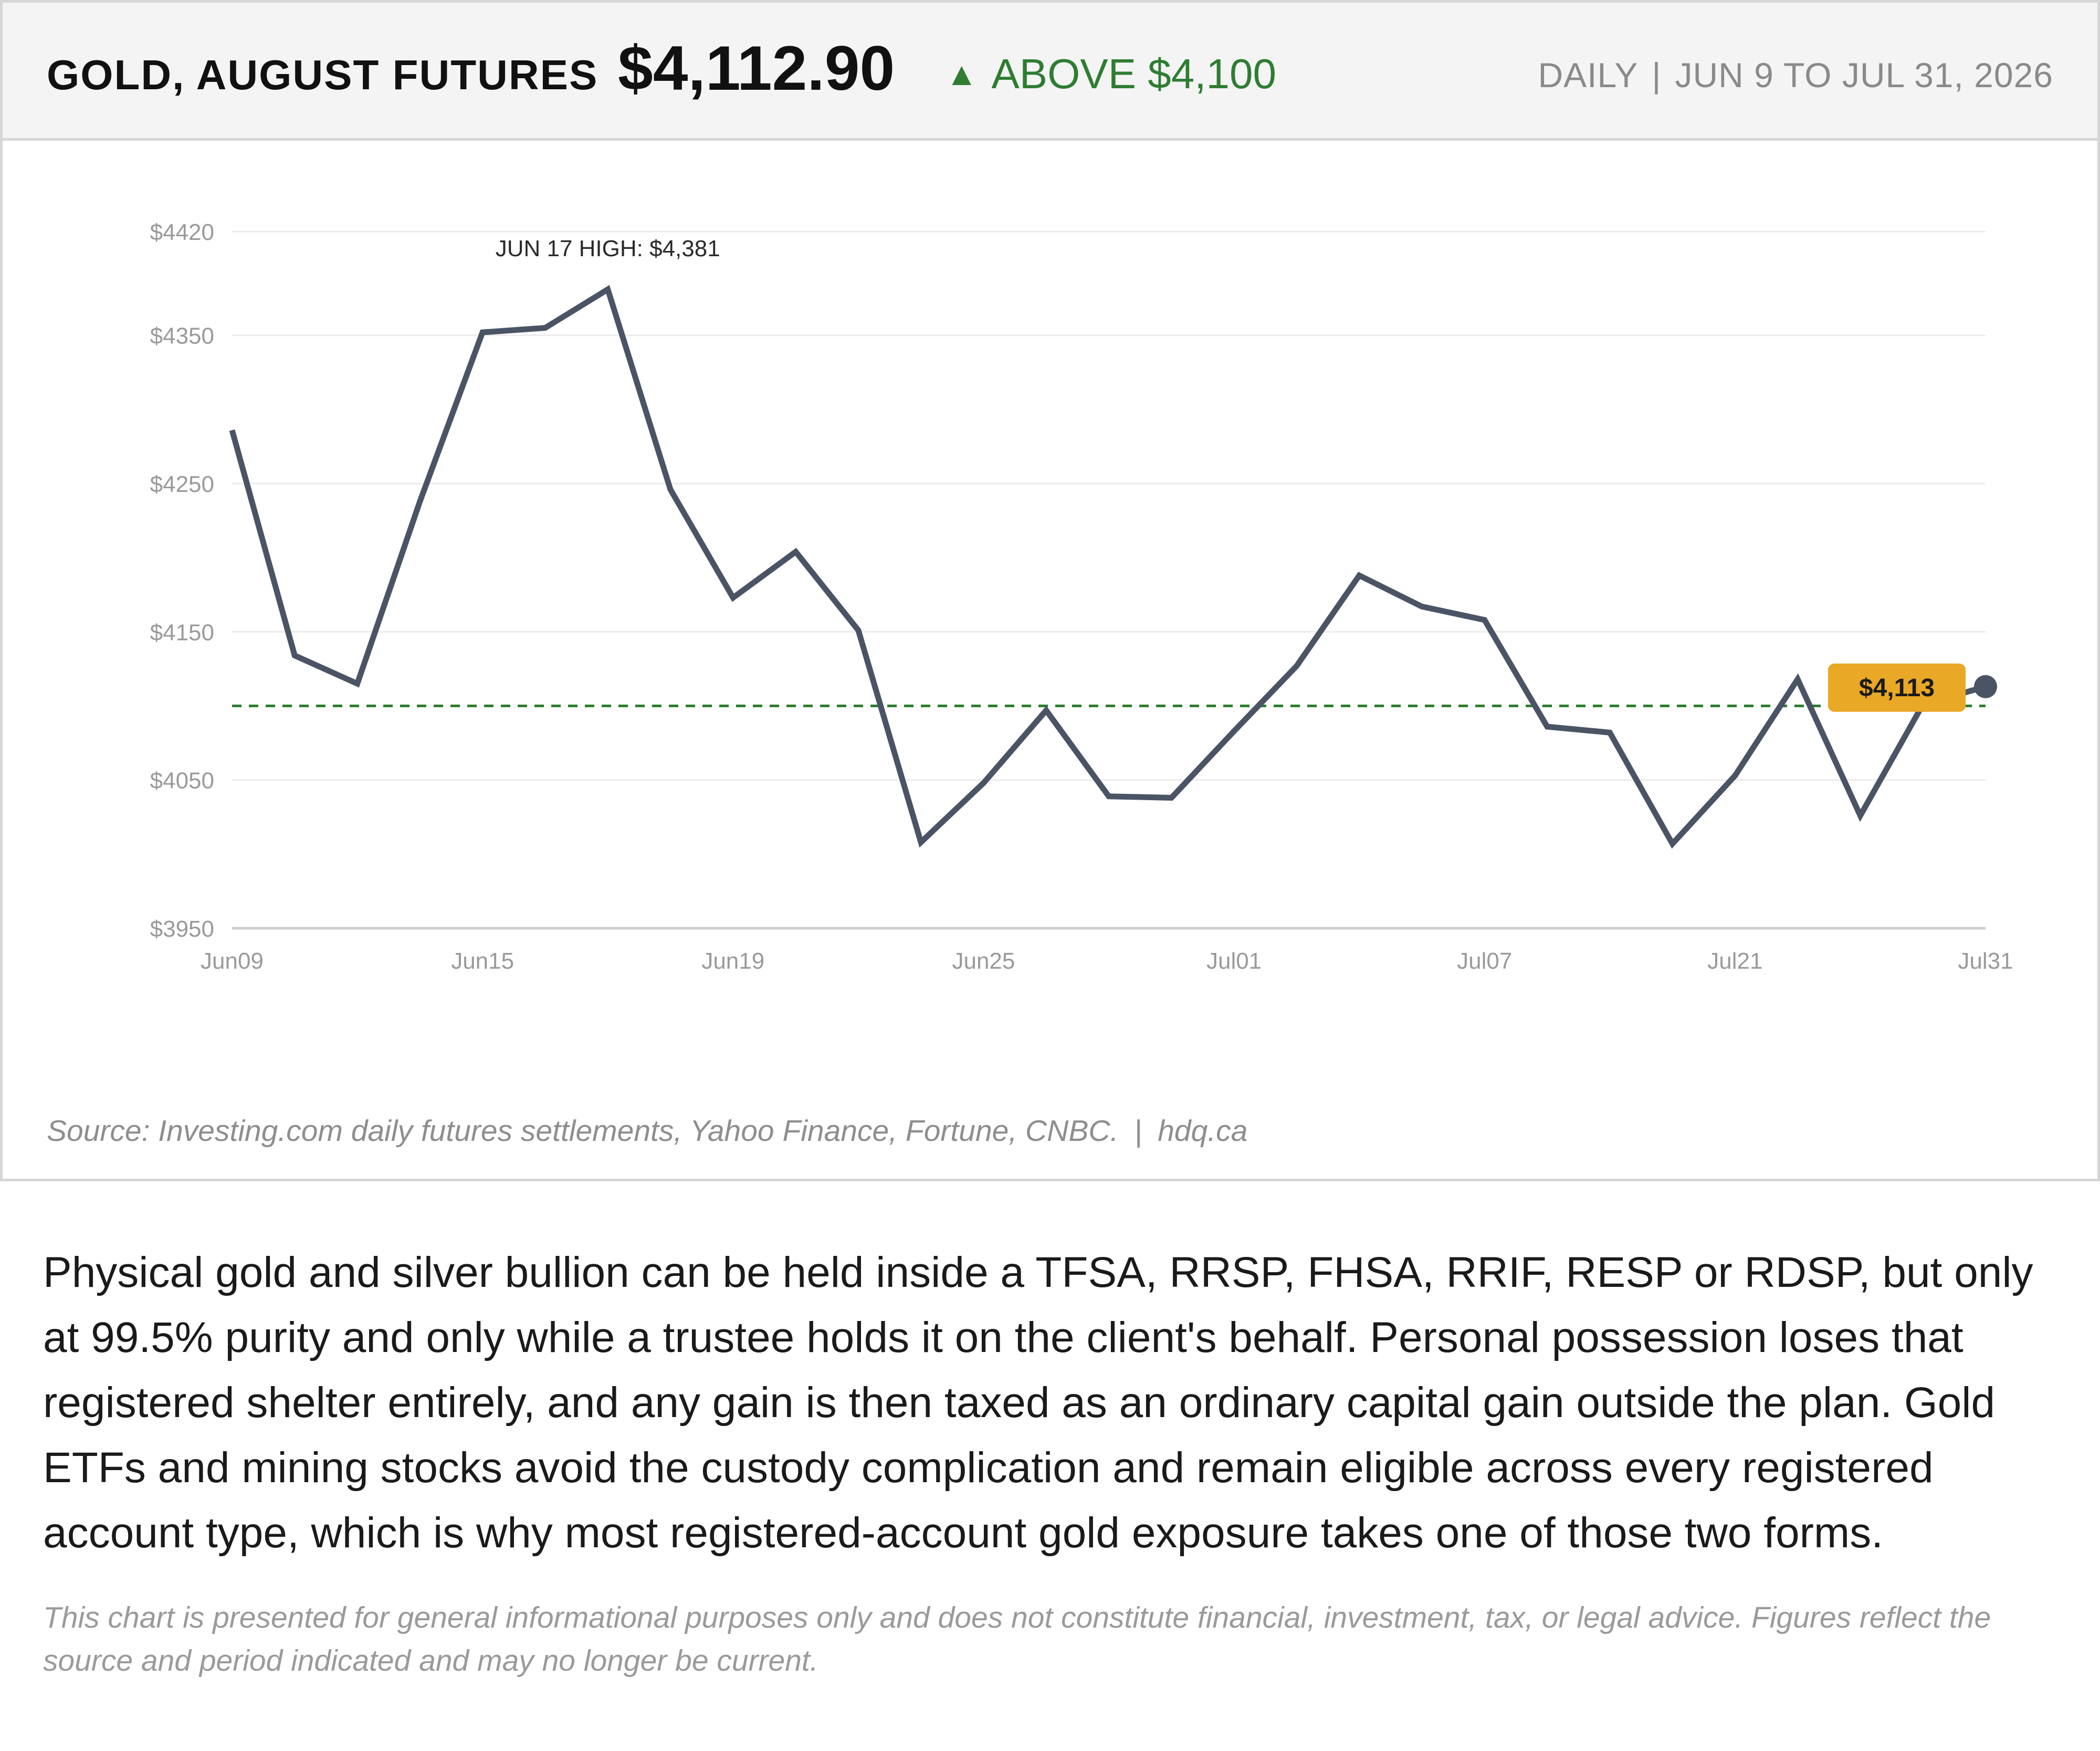  Describe the element at coordinates (983, 961) in the screenshot. I see `x-tick-label: Jun25` at that location.